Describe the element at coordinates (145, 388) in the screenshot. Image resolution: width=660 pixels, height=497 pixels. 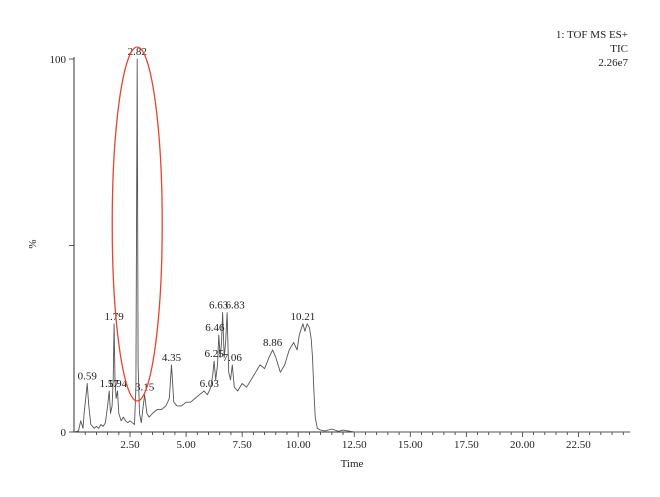
I see `peak-label: 3.15` at that location.